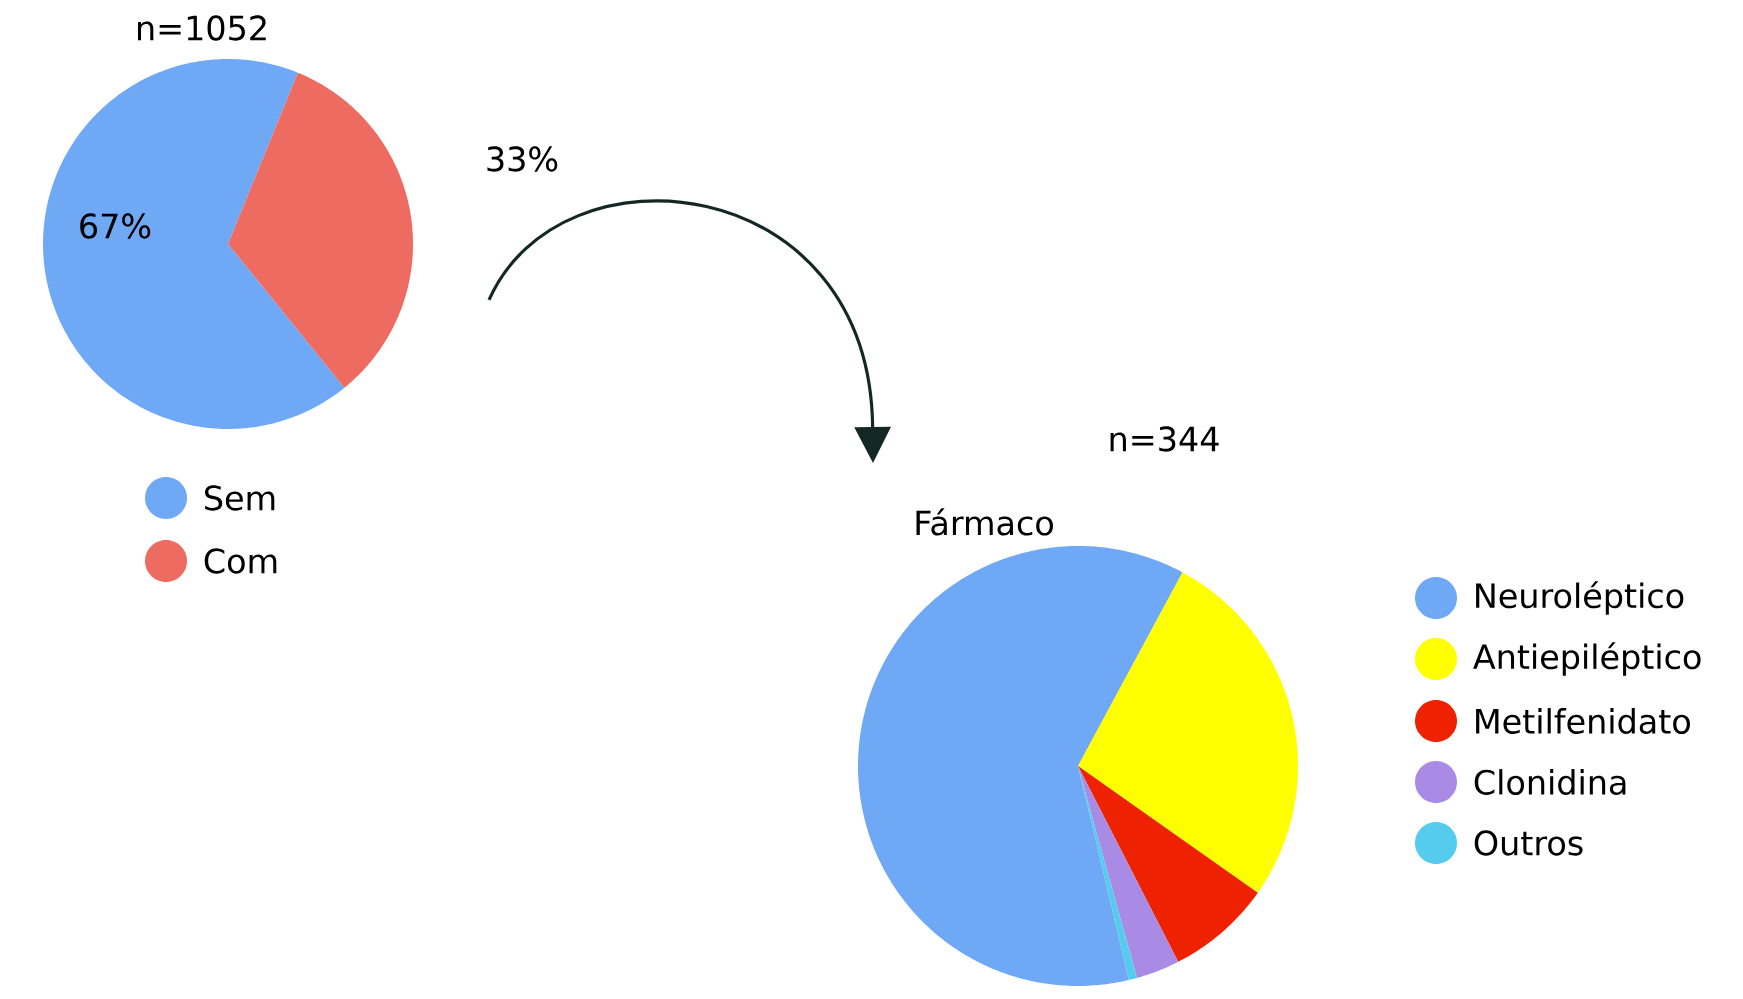 This screenshot has width=1743, height=999. Describe the element at coordinates (240, 561) in the screenshot. I see `legend-label: Com` at that location.